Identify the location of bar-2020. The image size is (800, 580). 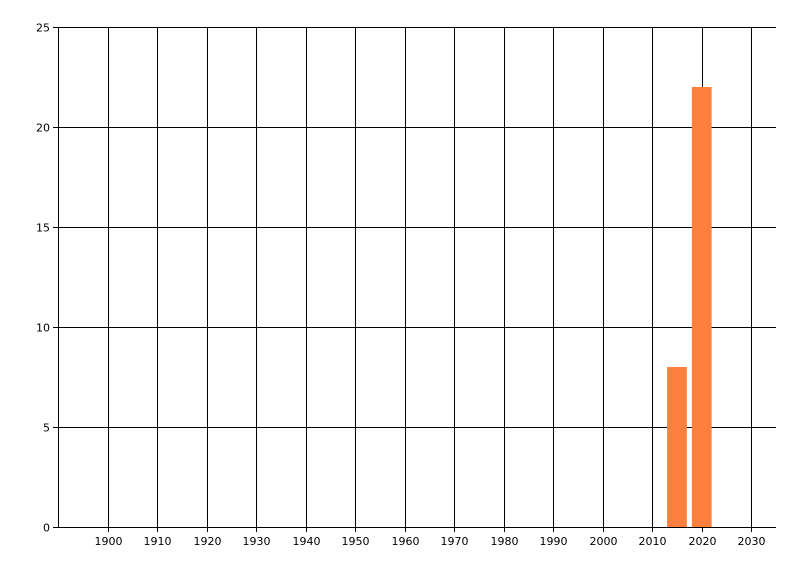
(701, 307).